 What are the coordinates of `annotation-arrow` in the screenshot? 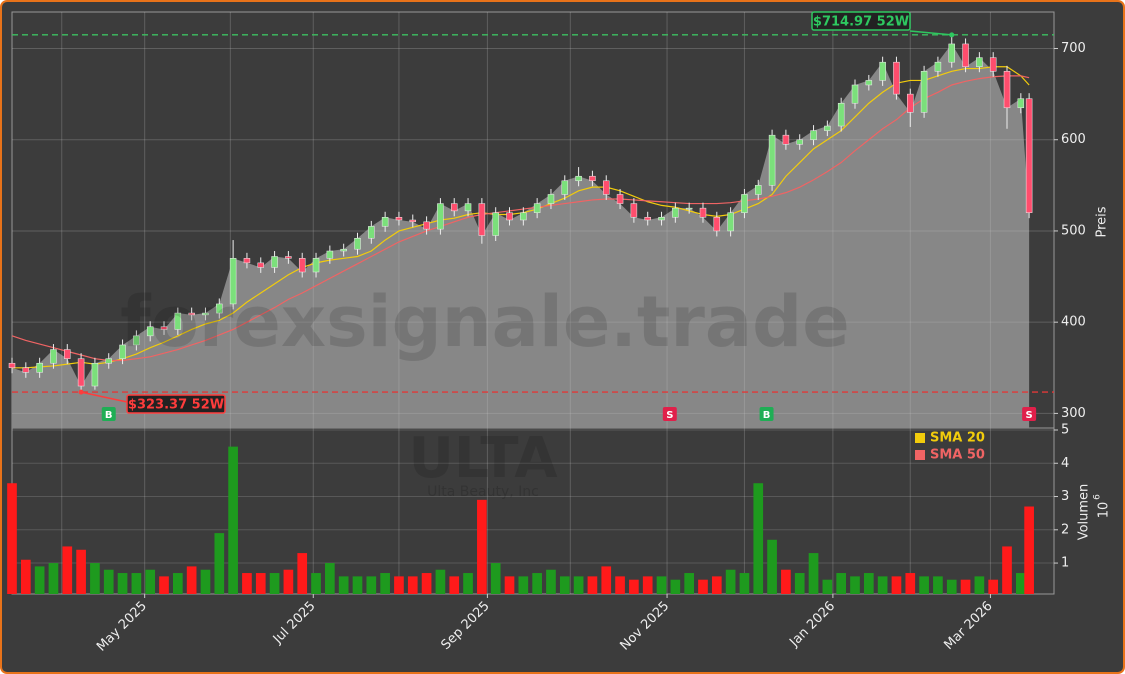 It's located at (930, 33).